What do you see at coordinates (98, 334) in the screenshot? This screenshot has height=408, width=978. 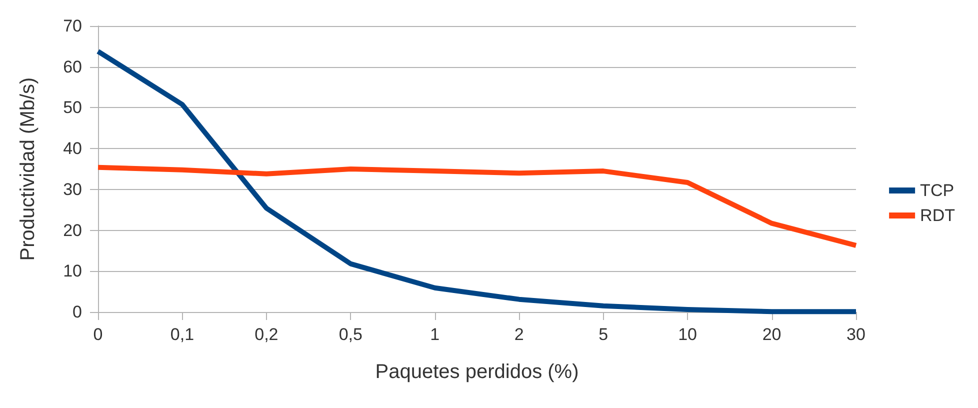 I see `x-tick-label: 0` at bounding box center [98, 334].